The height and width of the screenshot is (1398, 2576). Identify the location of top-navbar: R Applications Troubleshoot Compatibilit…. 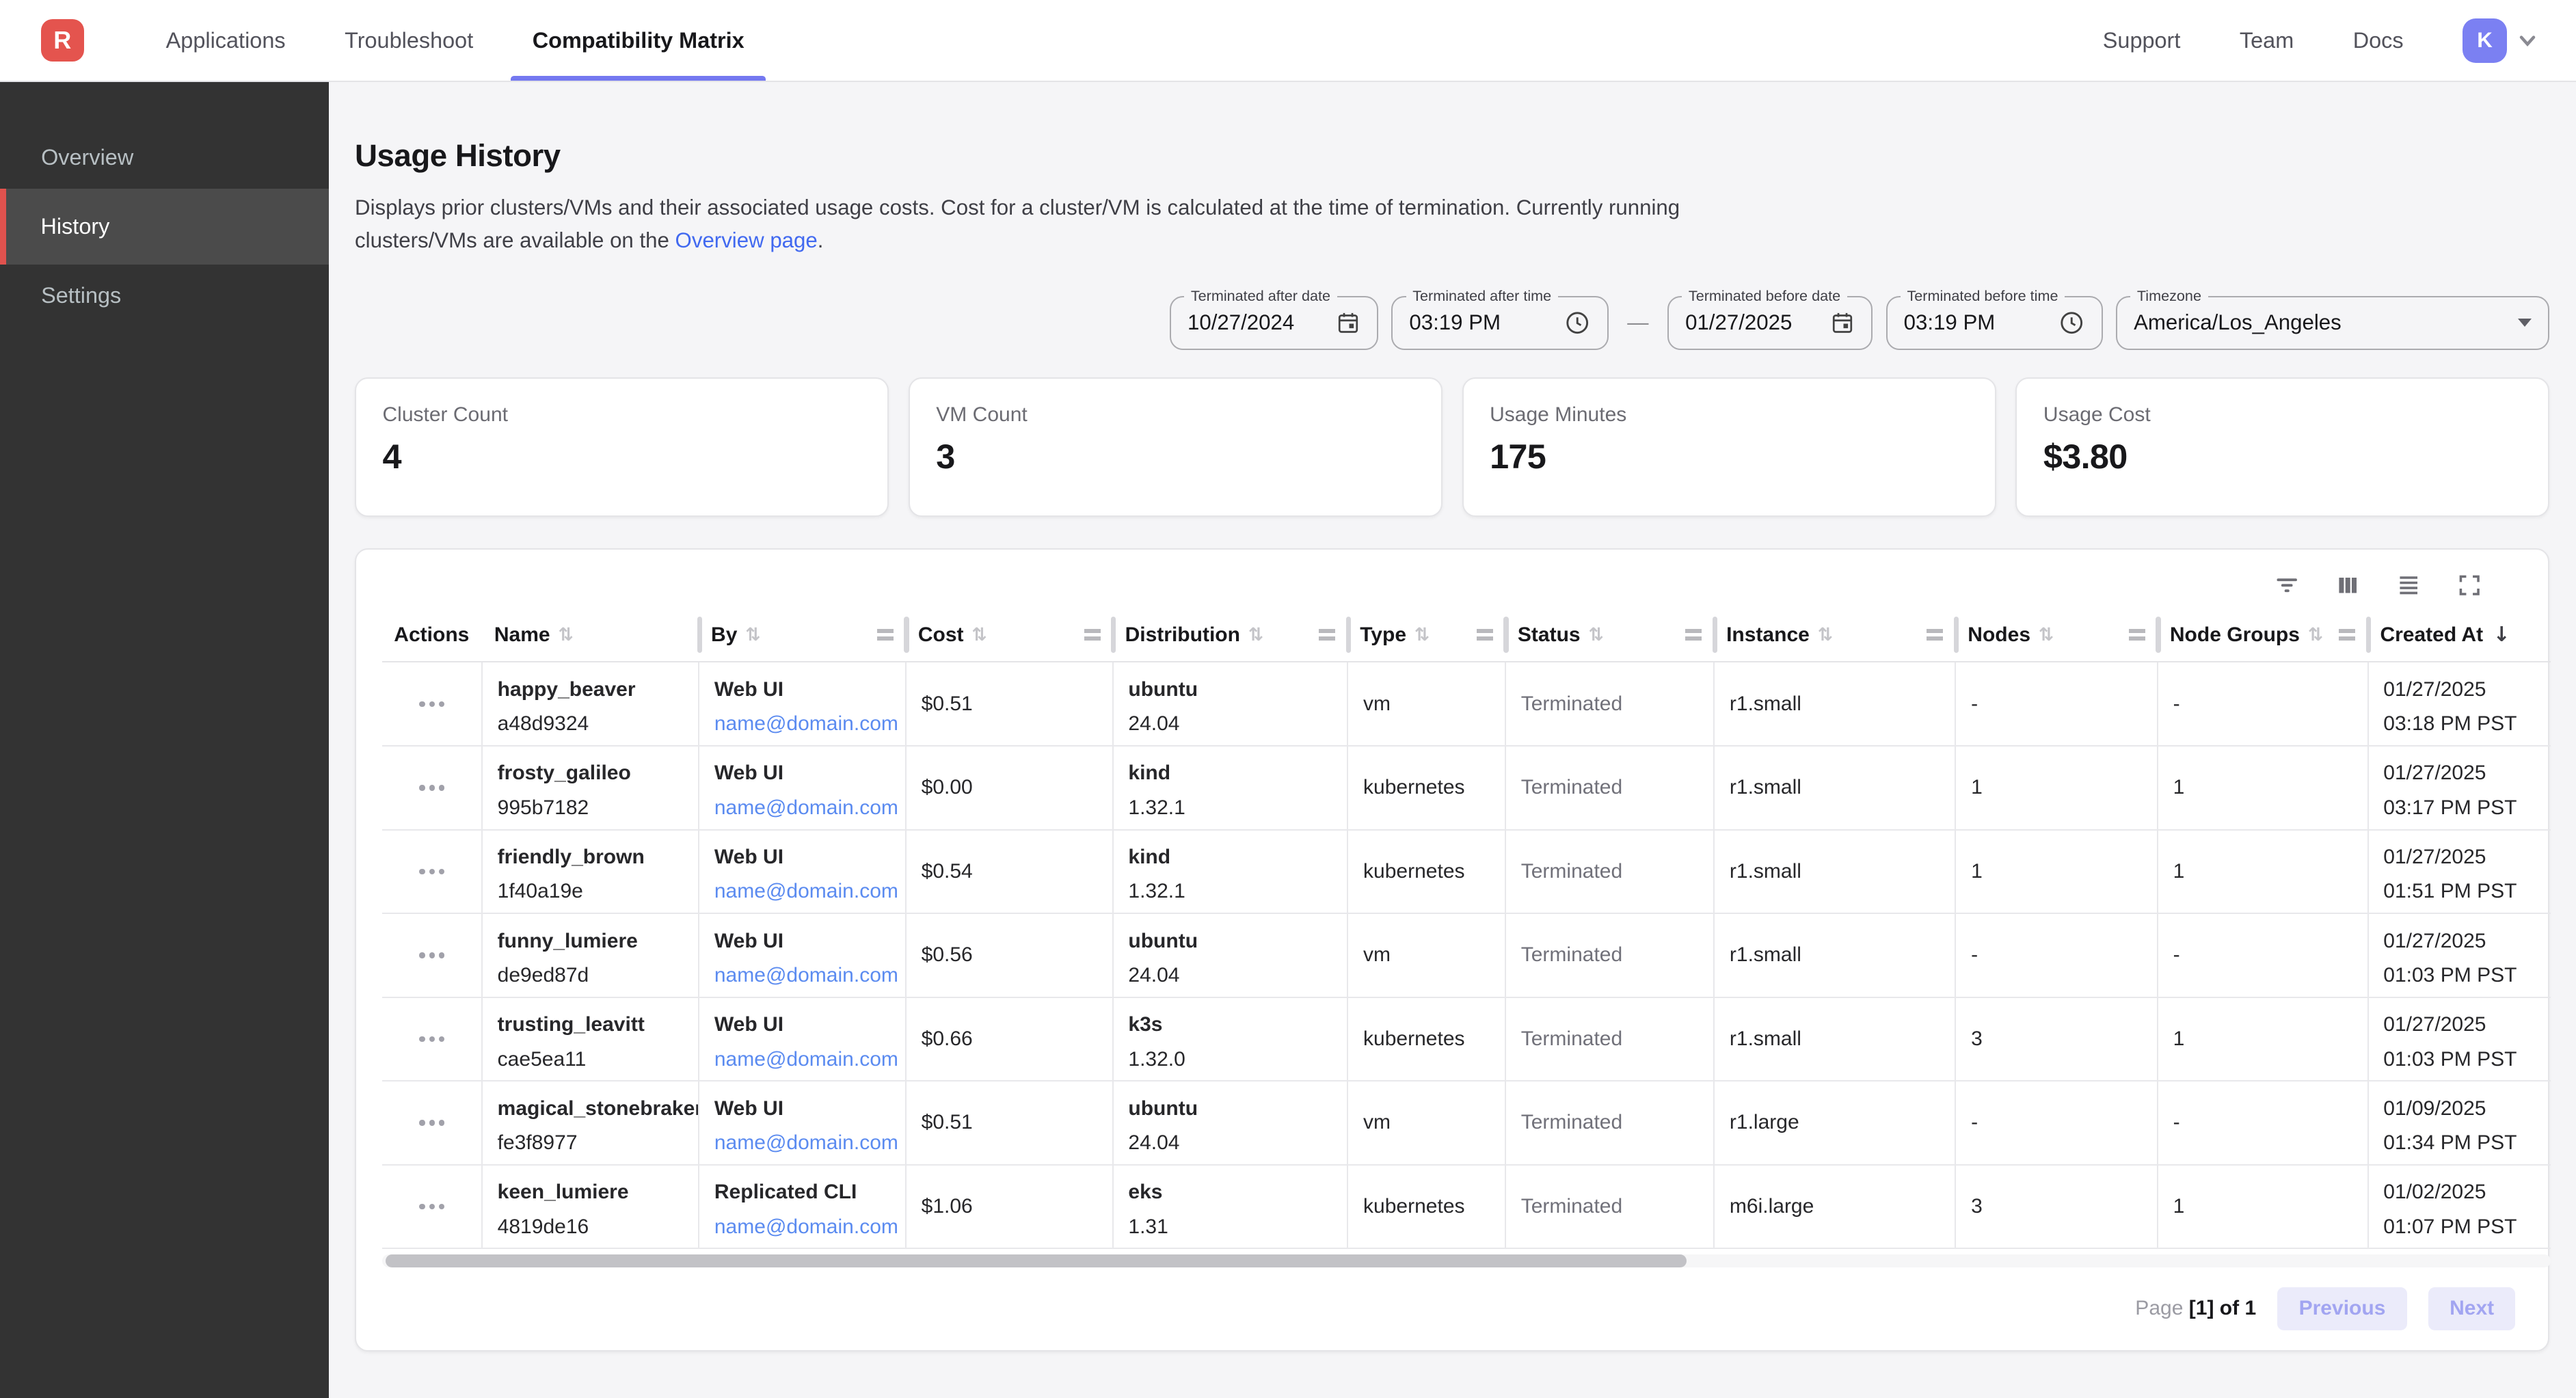
(1288, 41).